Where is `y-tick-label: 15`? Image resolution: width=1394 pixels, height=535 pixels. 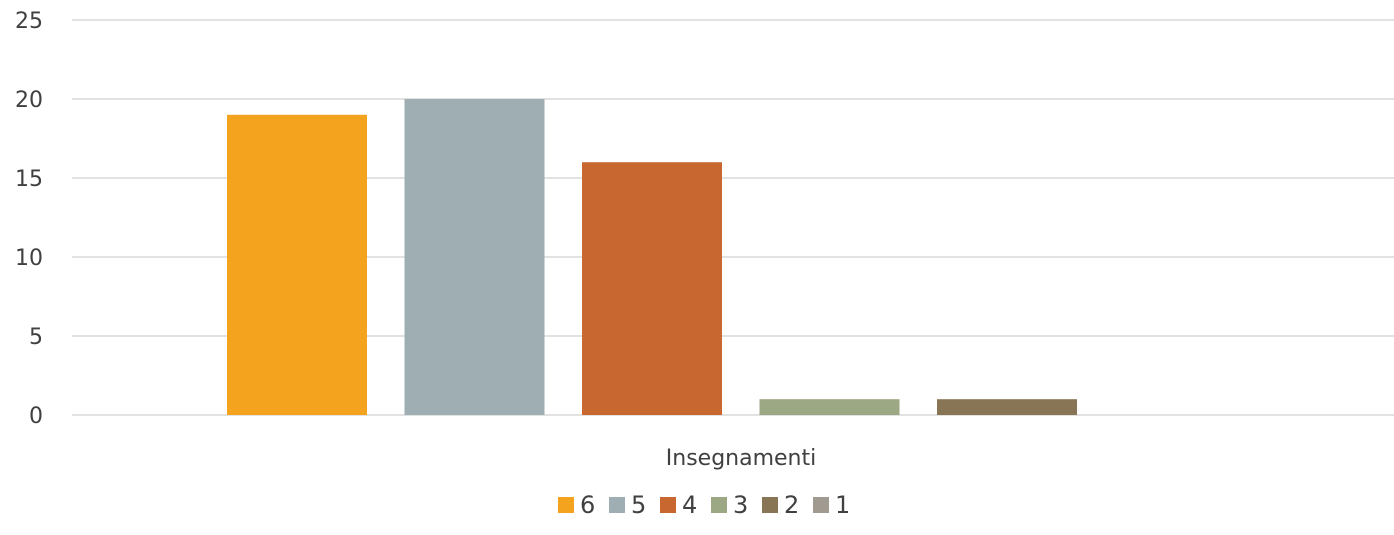 y-tick-label: 15 is located at coordinates (29, 179).